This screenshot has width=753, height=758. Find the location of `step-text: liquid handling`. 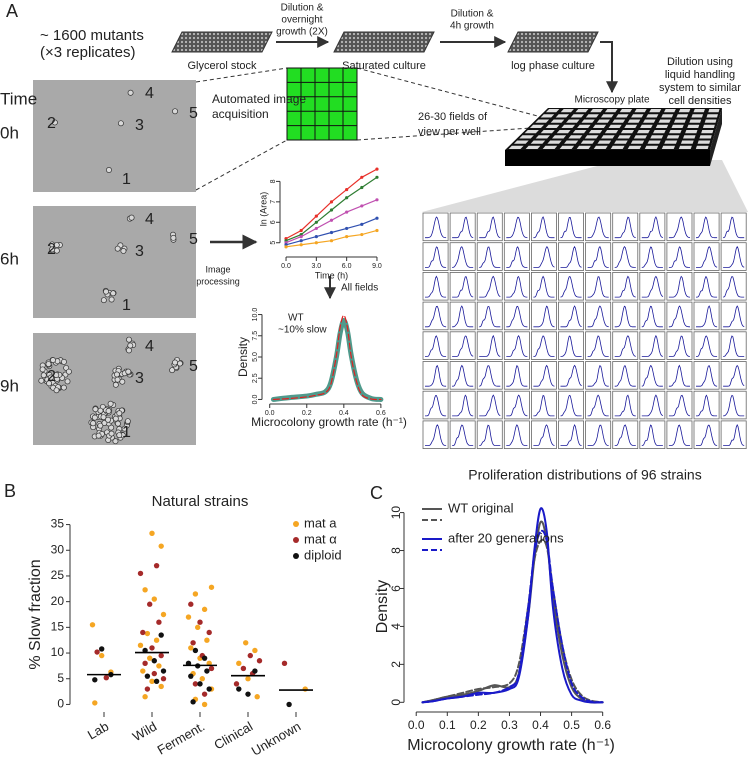

step-text: liquid handling is located at coordinates (700, 75).